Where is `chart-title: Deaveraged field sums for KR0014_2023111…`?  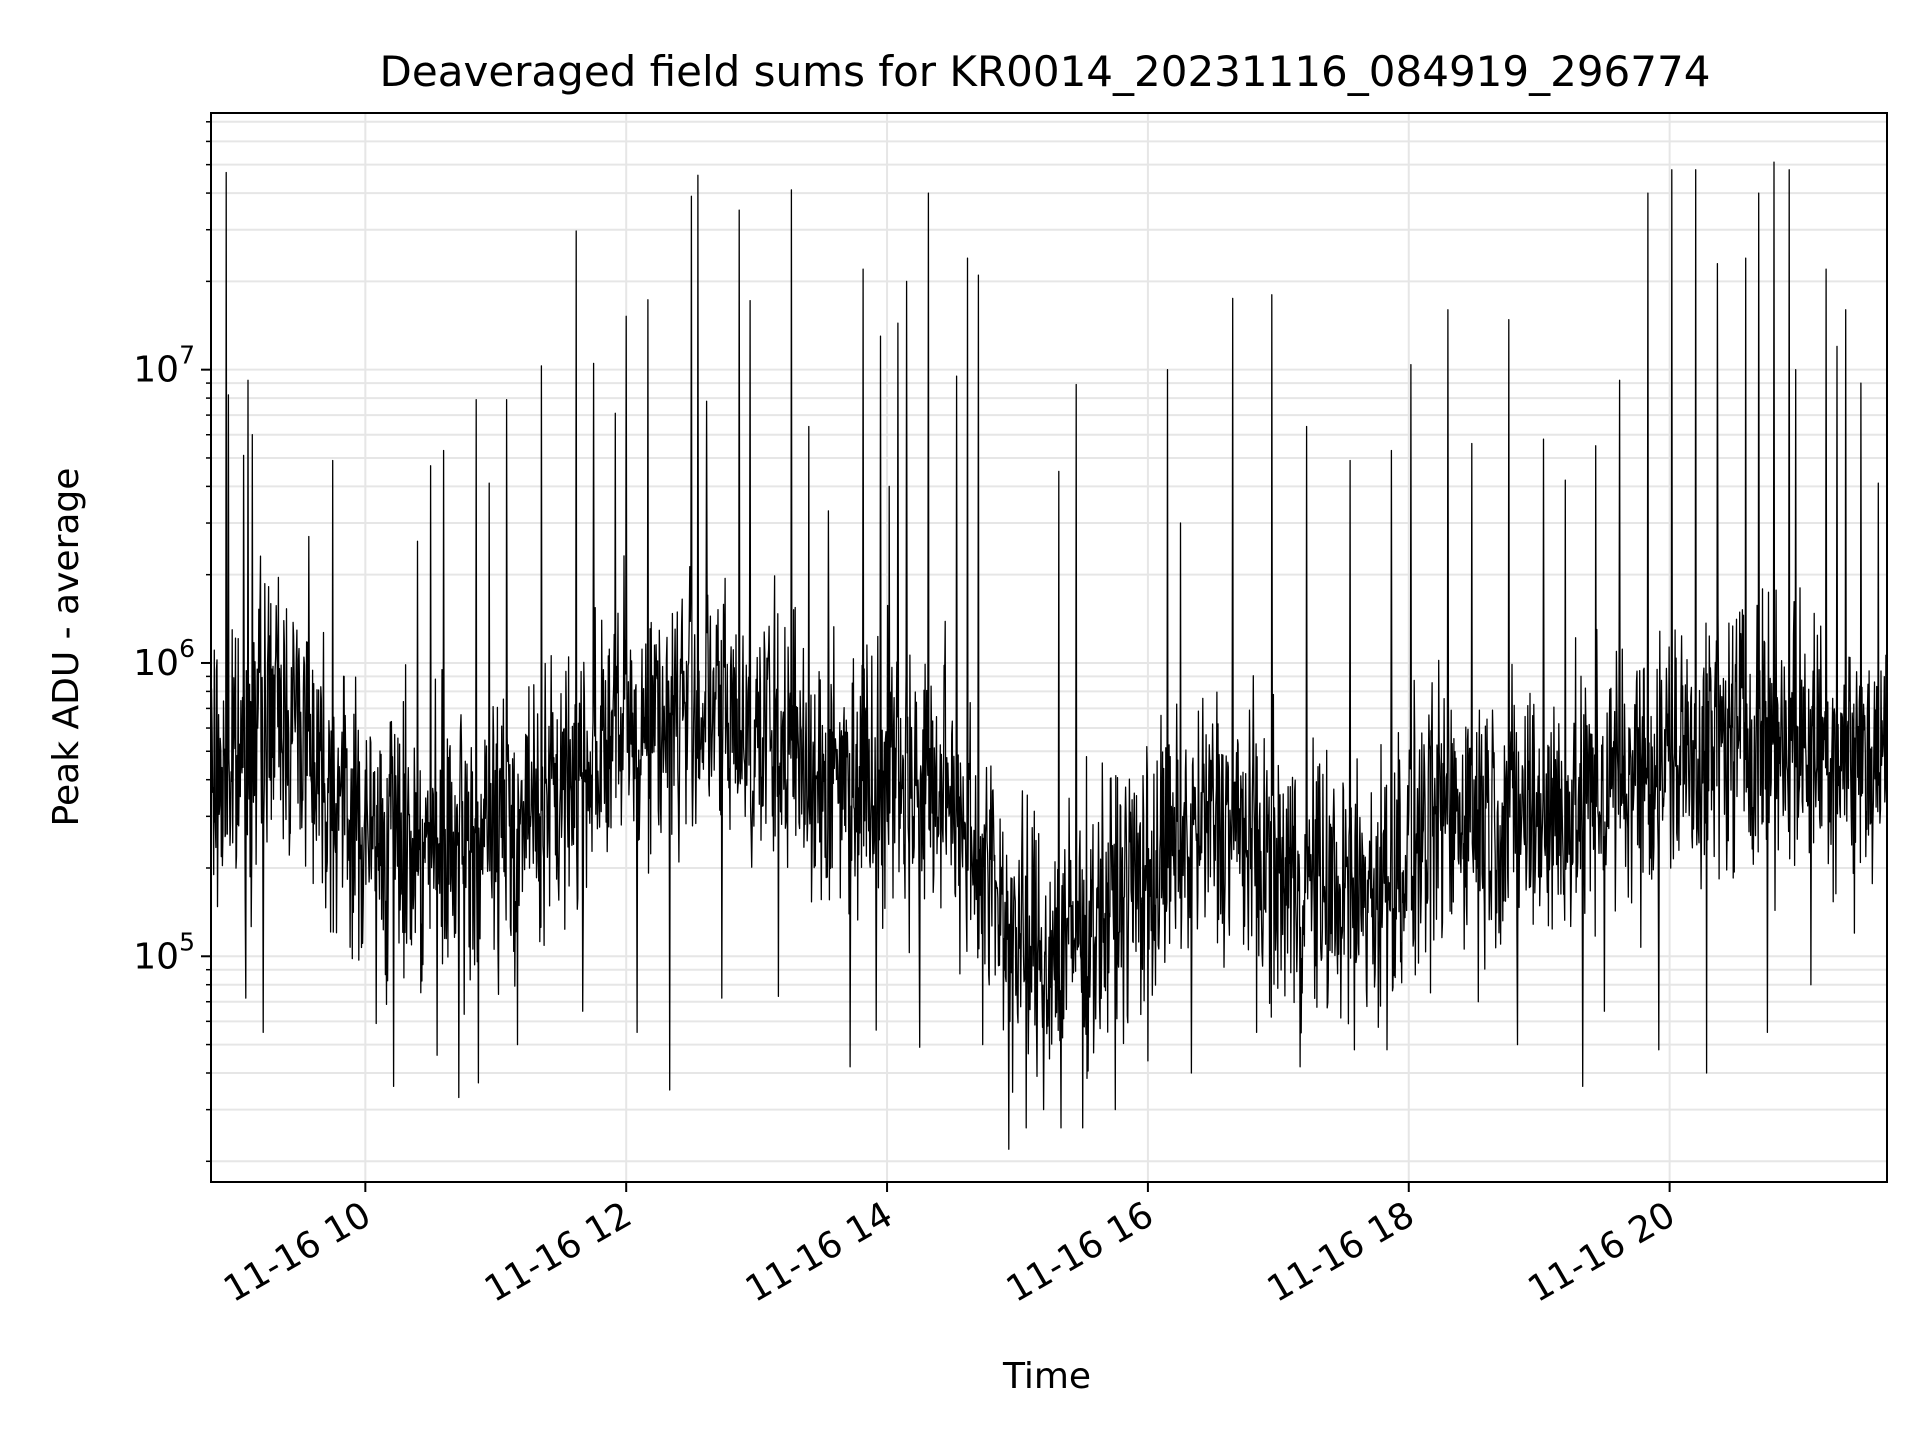 chart-title: Deaveraged field sums for KR0014_2023111… is located at coordinates (1045, 71).